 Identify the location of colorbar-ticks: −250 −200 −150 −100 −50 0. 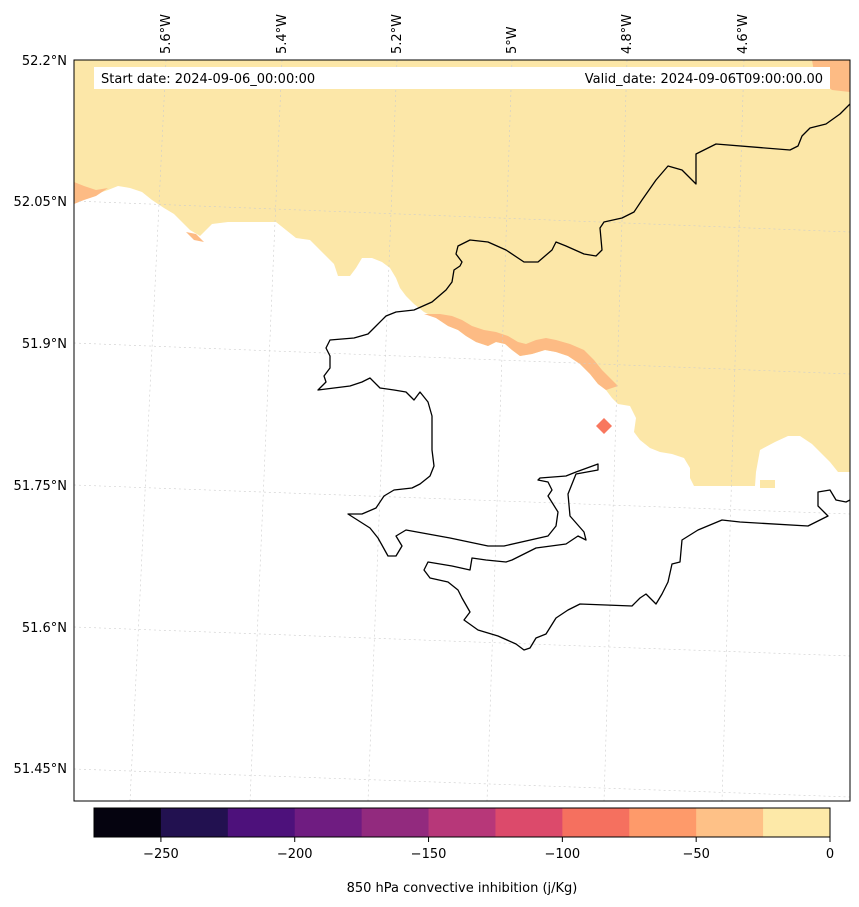
(488, 849).